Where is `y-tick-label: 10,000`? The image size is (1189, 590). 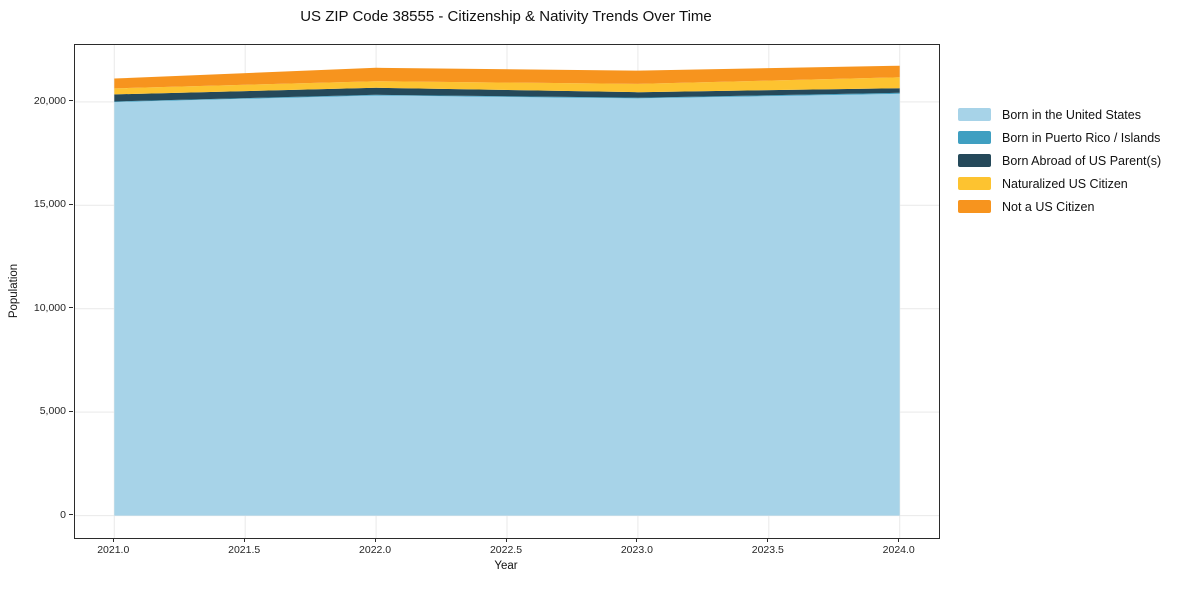 y-tick-label: 10,000 is located at coordinates (49, 307).